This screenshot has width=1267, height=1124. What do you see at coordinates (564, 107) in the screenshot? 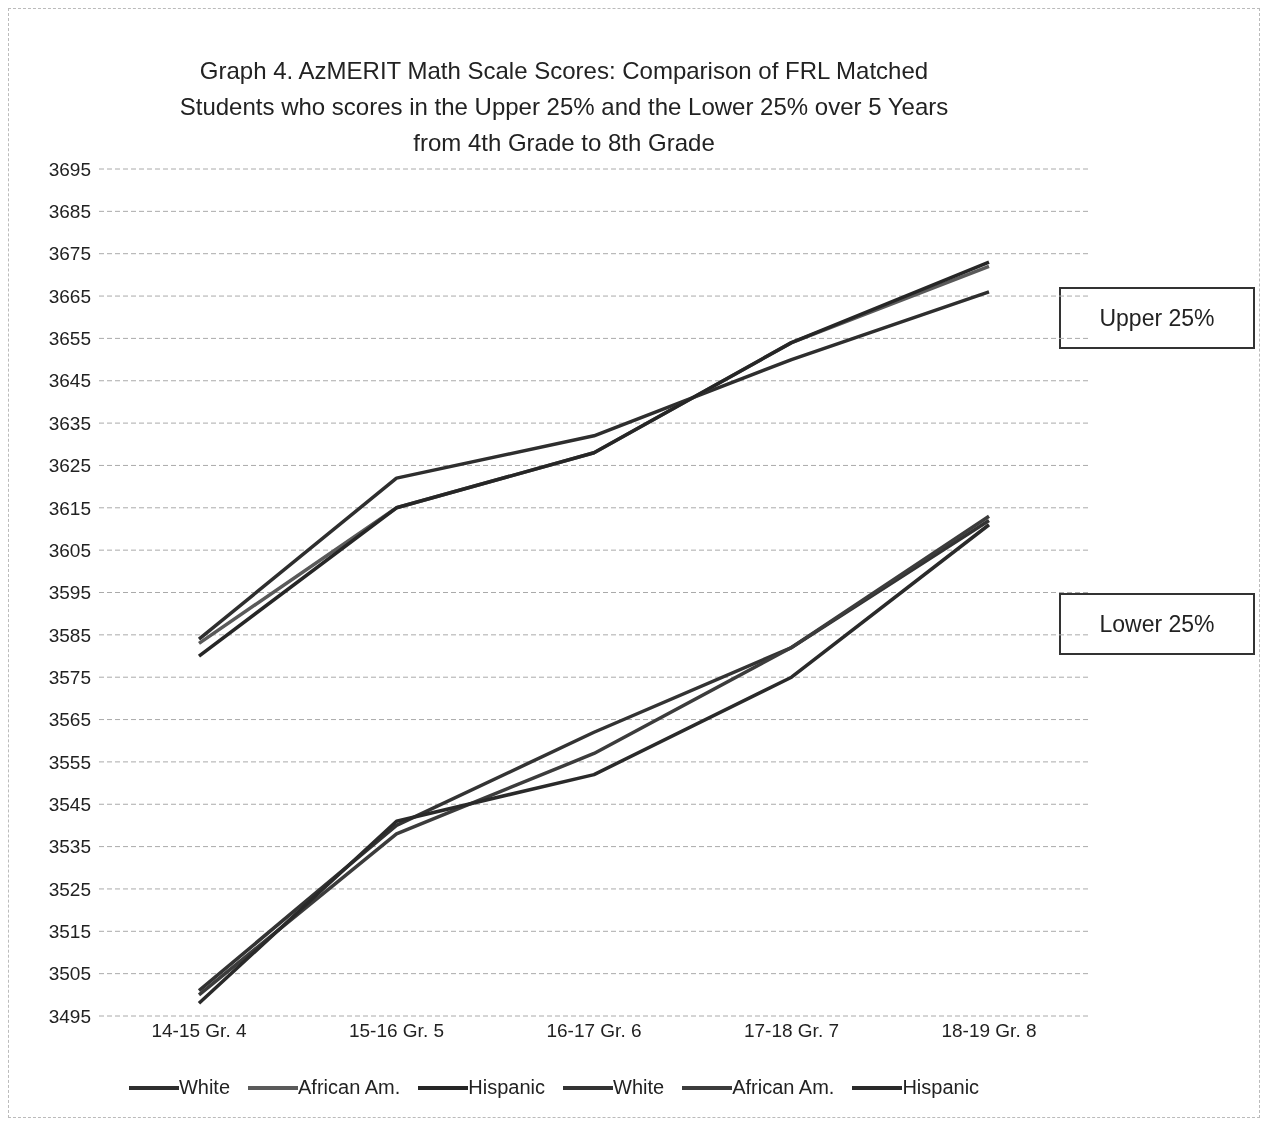
I see `chart-title: Graph 4. AzMERIT Math Scale Scores: Comparison of FRL Matched Students who scores in the Upper 25% and the Lower 25% over 5 Years from 4th Grade to 8th Grade` at bounding box center [564, 107].